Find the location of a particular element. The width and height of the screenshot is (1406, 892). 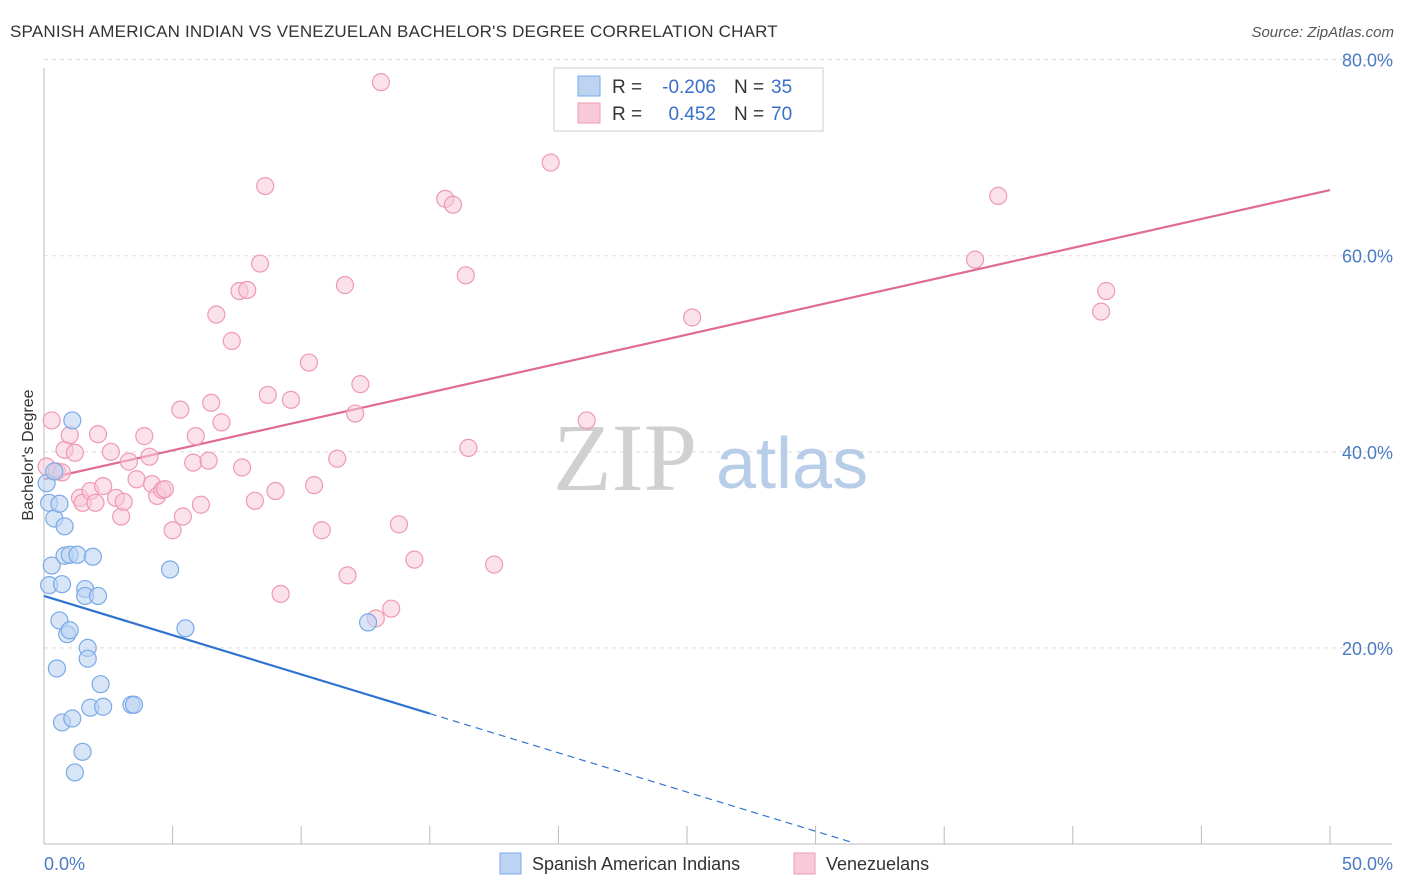

legend-n-label-pink: N = is located at coordinates (749, 114).